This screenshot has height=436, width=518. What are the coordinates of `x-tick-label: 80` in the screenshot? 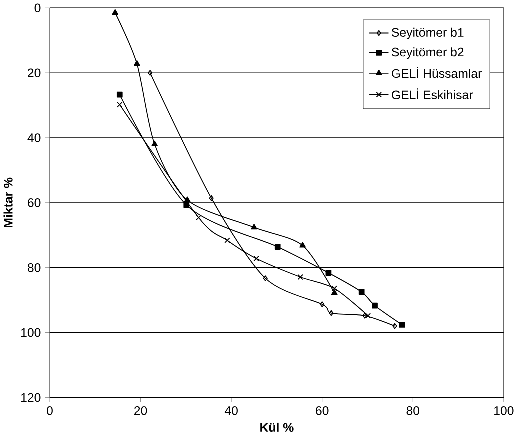 It's located at (413, 411).